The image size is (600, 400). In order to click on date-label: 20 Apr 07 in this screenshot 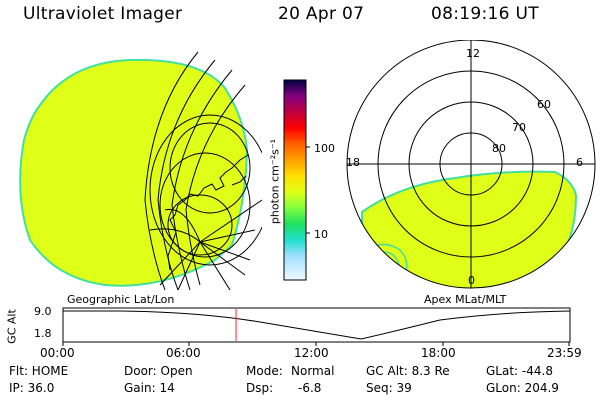, I will do `click(321, 14)`.